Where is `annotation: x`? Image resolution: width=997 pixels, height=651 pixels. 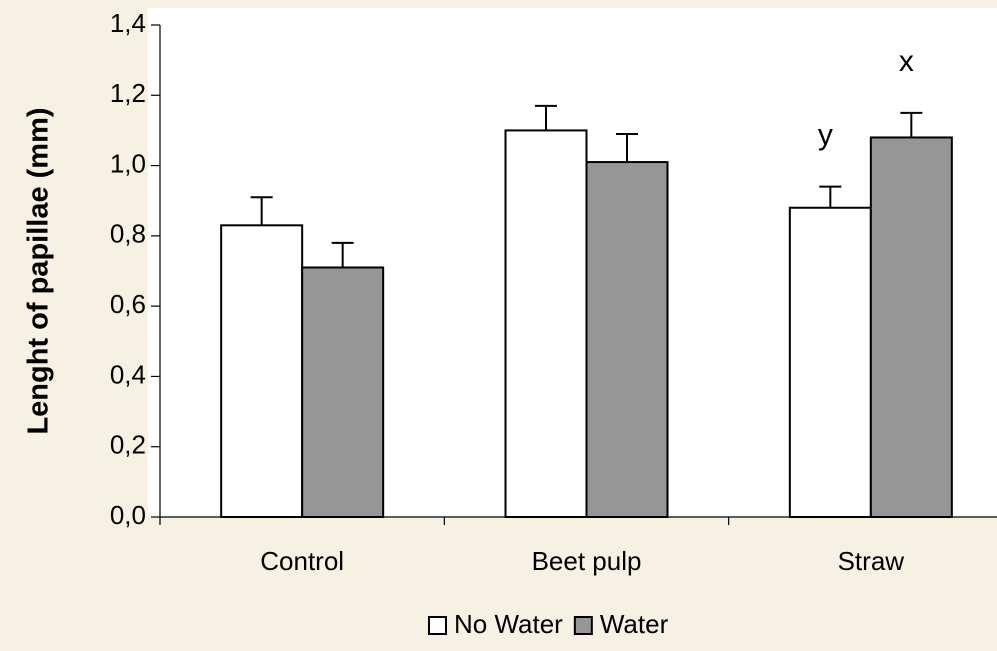 annotation: x is located at coordinates (906, 61).